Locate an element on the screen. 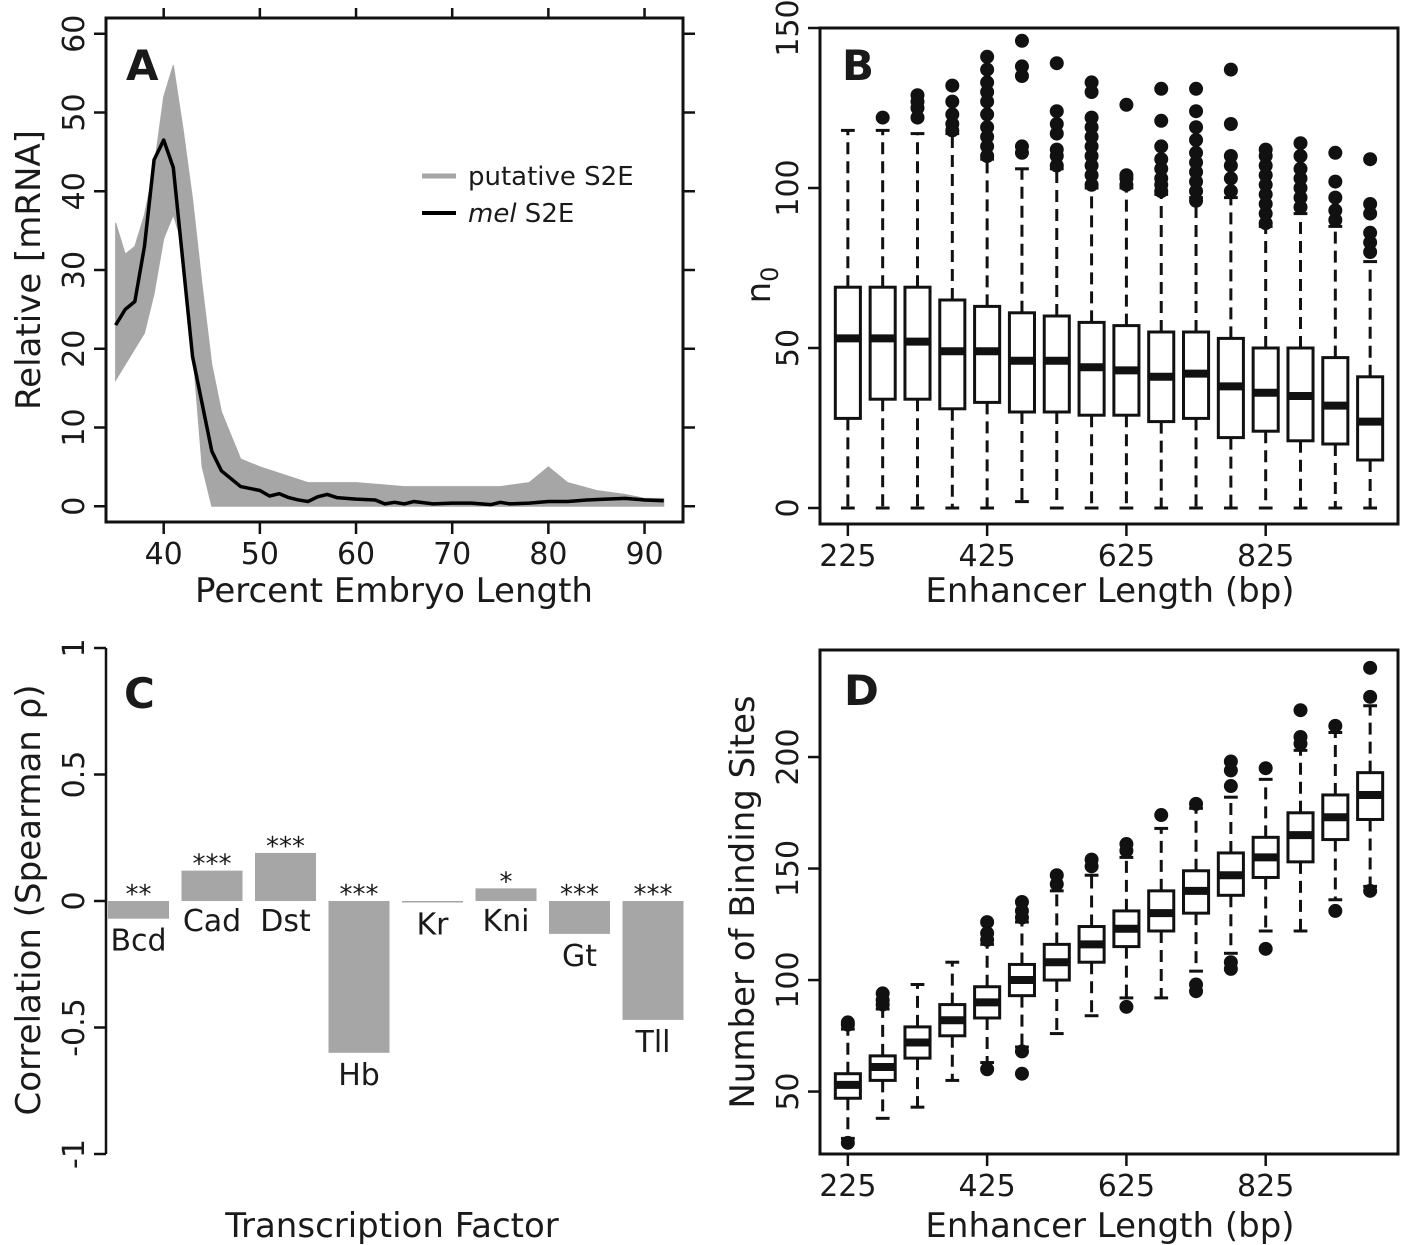 This screenshot has width=1409, height=1245. panel-d-y-ticks: 50 100 150 200 is located at coordinates (795, 919).